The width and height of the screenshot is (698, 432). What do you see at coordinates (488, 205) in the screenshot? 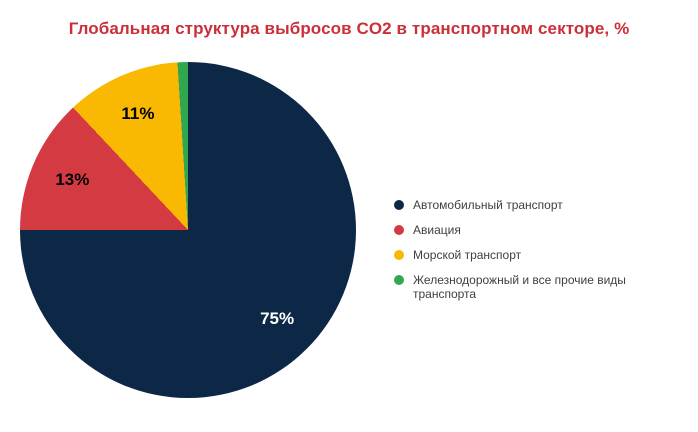
I see `legend-label: Автомобильный транспорт` at bounding box center [488, 205].